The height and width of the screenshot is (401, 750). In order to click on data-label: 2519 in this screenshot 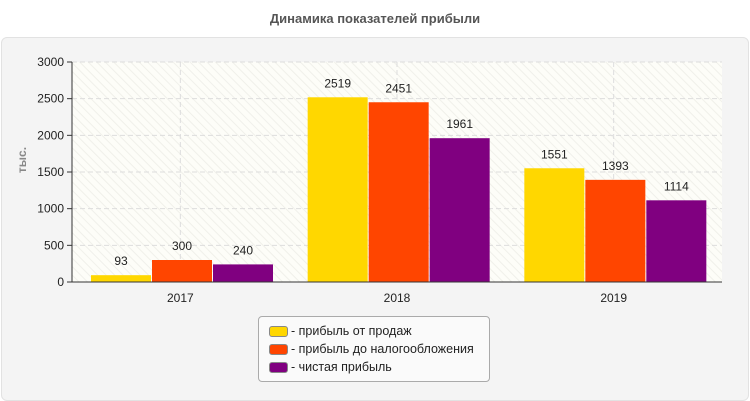, I will do `click(337, 83)`.